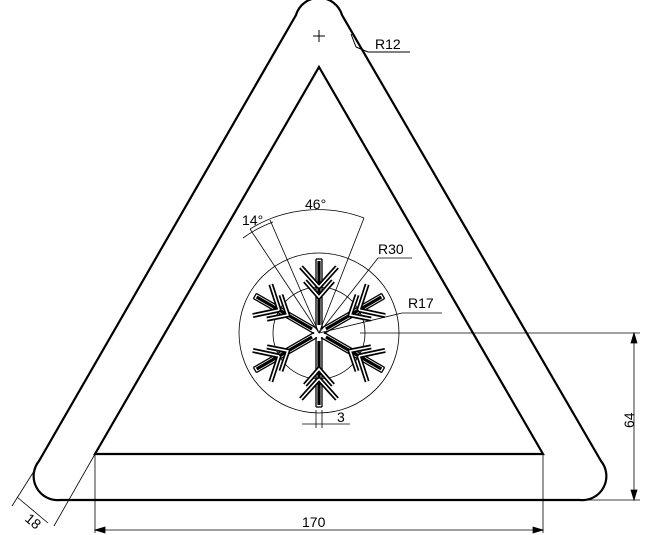 This screenshot has height=535, width=646. What do you see at coordinates (341, 417) in the screenshot?
I see `label-gap-3: 3` at bounding box center [341, 417].